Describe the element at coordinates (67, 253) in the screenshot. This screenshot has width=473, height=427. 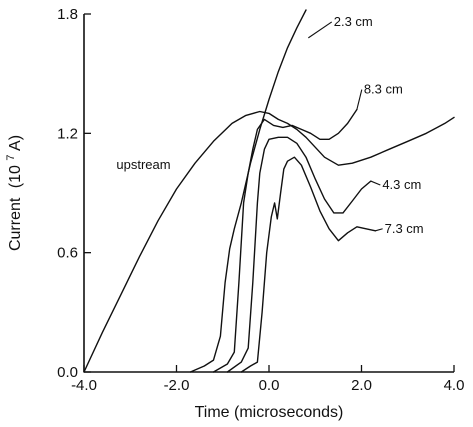
I see `y-tick-label: 0.6` at that location.